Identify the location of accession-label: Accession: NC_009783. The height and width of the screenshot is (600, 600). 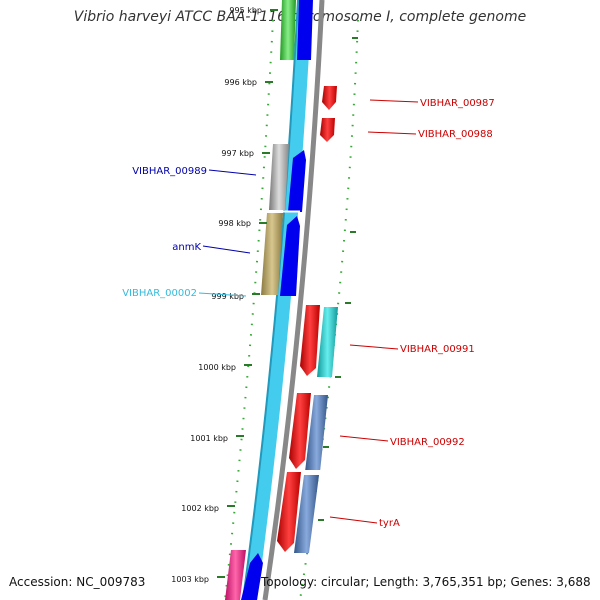
(77, 582).